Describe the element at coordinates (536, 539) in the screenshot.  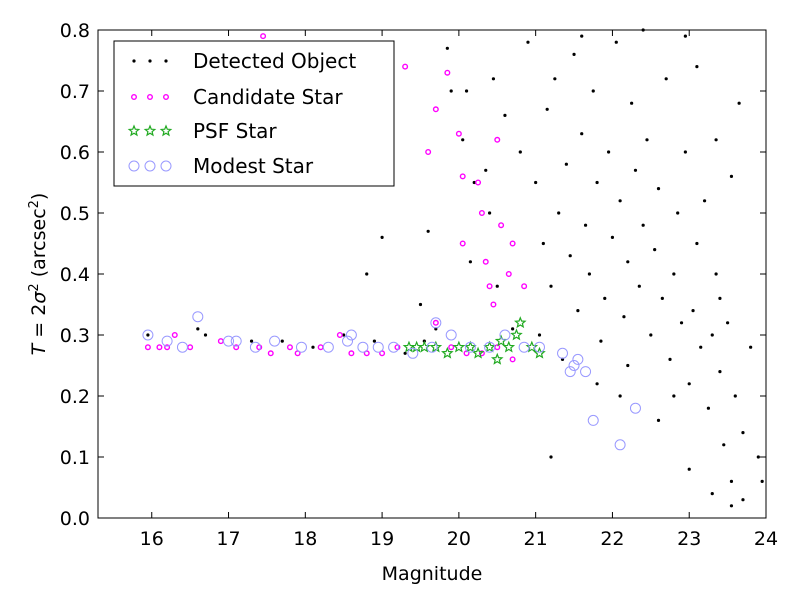
I see `x-tick-label: 21` at that location.